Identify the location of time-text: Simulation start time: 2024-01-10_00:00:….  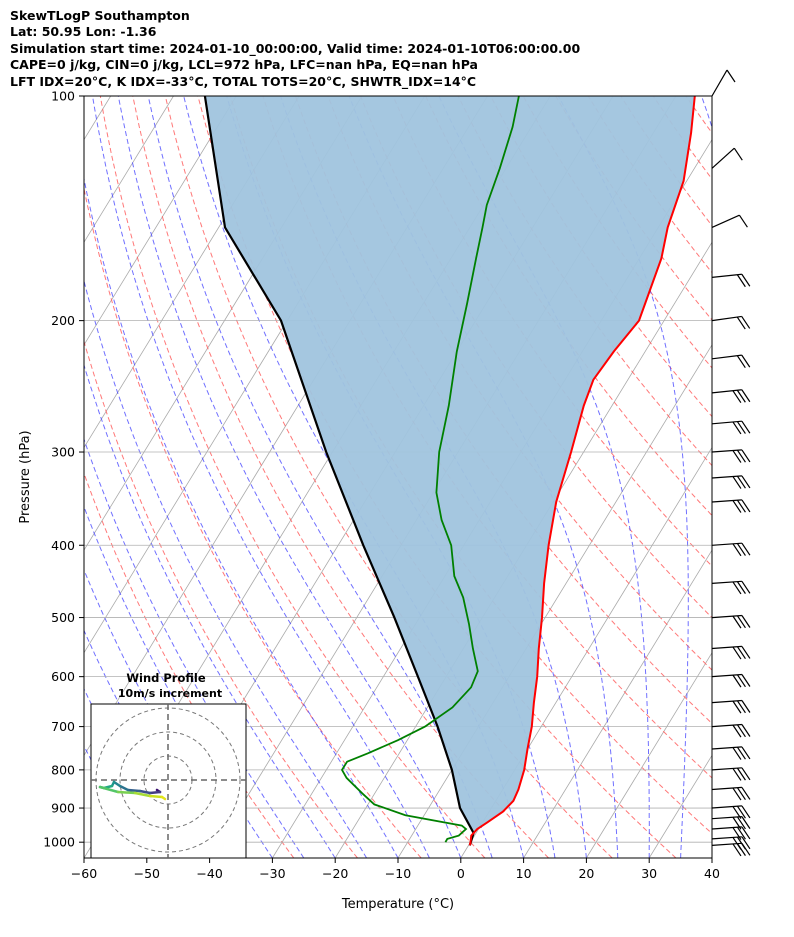
(295, 48).